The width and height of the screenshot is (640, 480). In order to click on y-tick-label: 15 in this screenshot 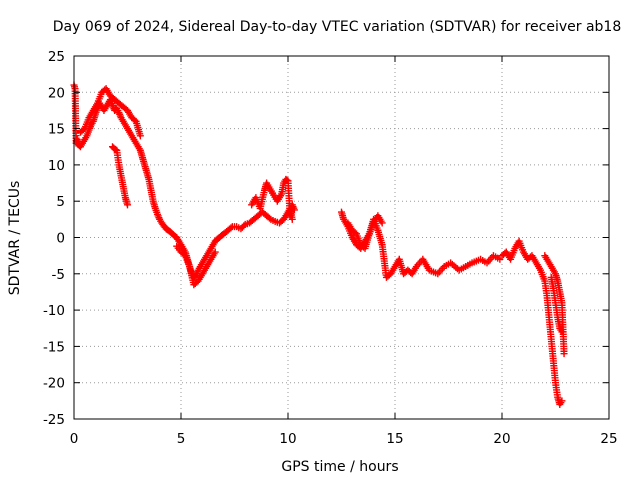, I will do `click(56, 130)`.